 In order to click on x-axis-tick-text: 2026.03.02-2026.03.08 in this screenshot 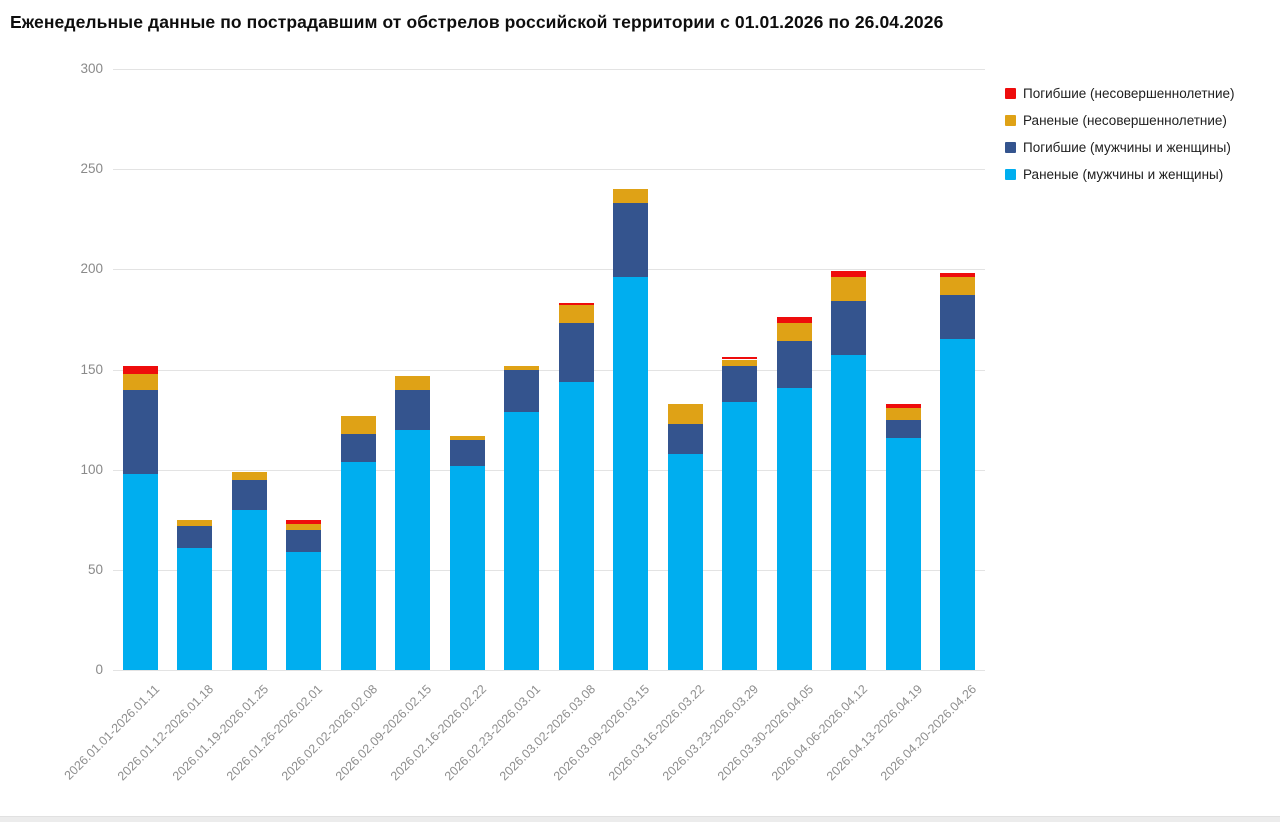, I will do `click(547, 733)`.